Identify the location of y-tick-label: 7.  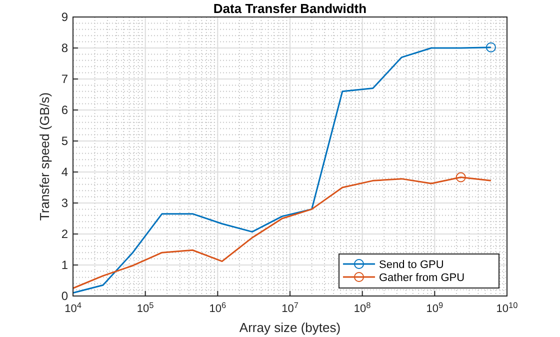
(64, 79).